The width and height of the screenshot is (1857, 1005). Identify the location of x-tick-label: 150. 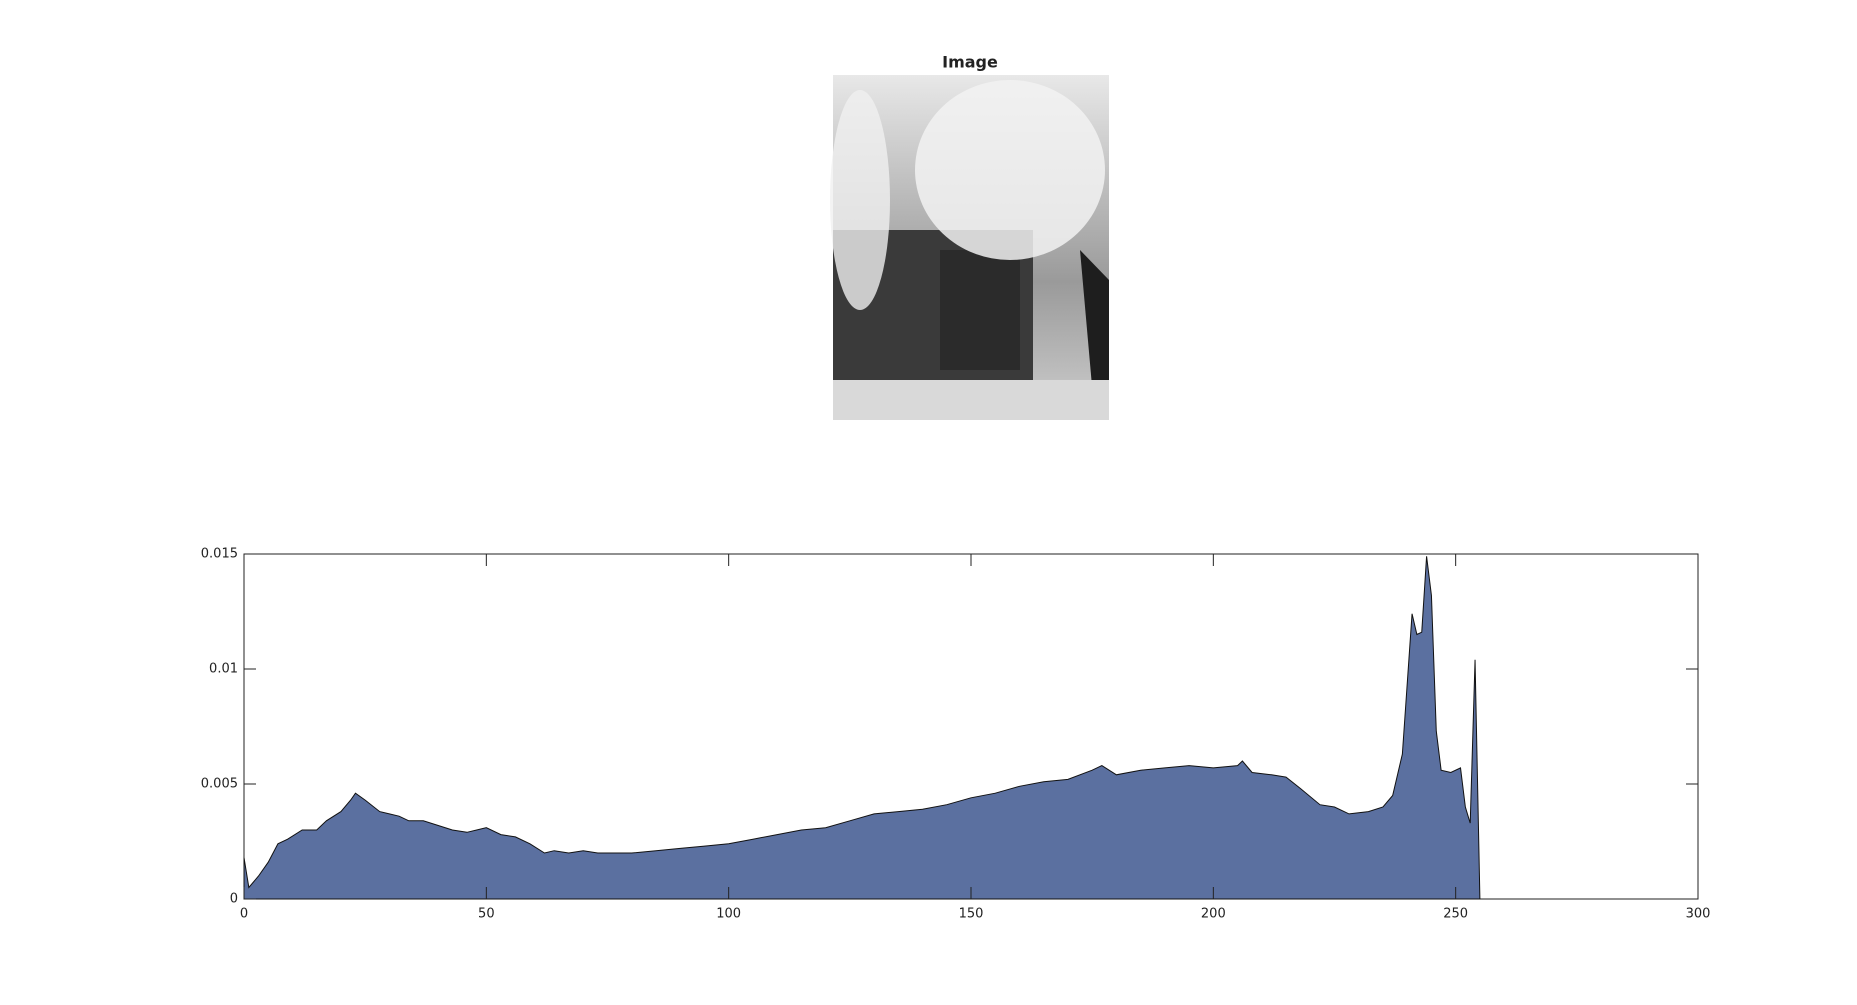
(971, 914).